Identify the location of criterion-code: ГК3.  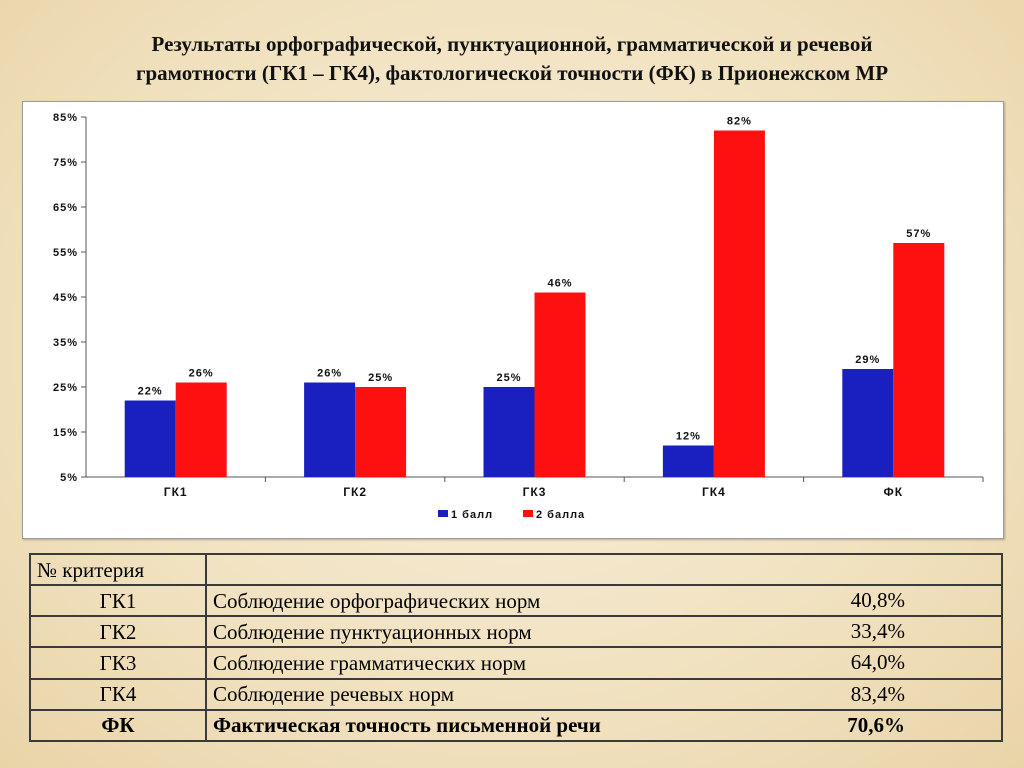
(118, 662).